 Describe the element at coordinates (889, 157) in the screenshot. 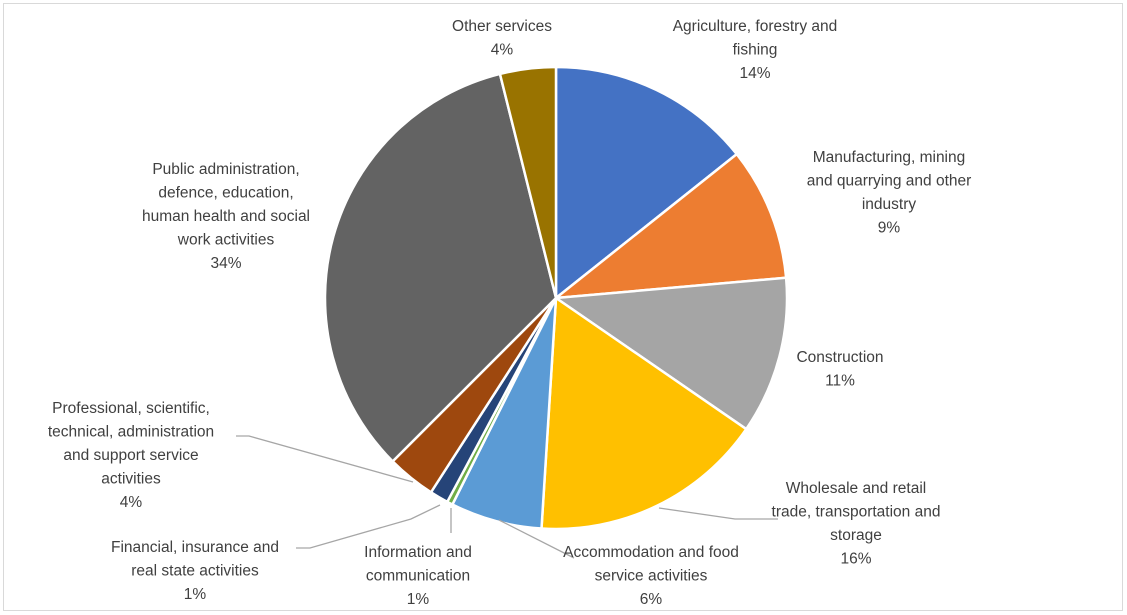

I see `slice-name-line: Manufacturing, mining` at that location.